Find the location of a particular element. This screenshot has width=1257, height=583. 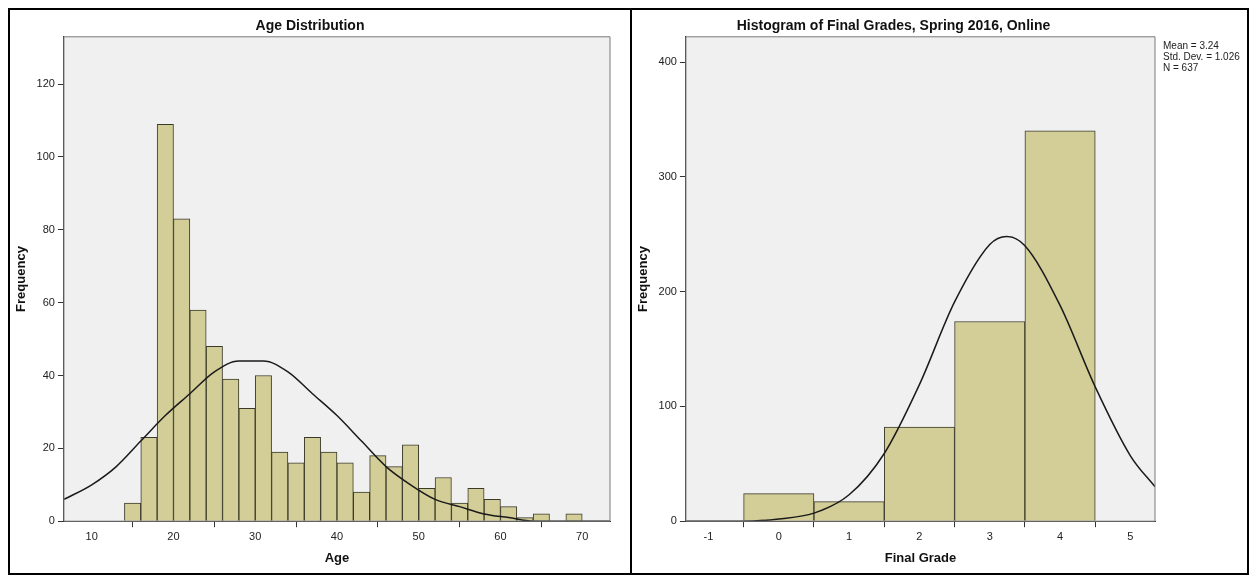

x-tick-label: 50 is located at coordinates (418, 535).